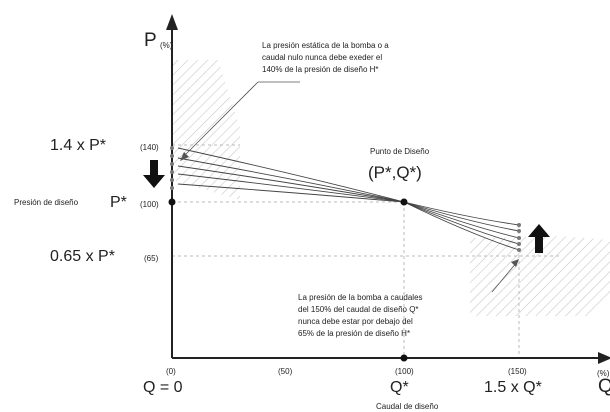  I want to click on design-point-title: Punto de Diseño, so click(400, 151).